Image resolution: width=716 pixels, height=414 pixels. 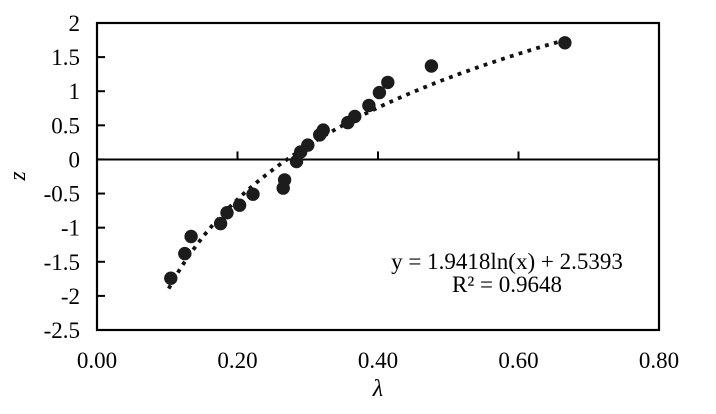 What do you see at coordinates (75, 23) in the screenshot?
I see `y-tick-label: 2` at bounding box center [75, 23].